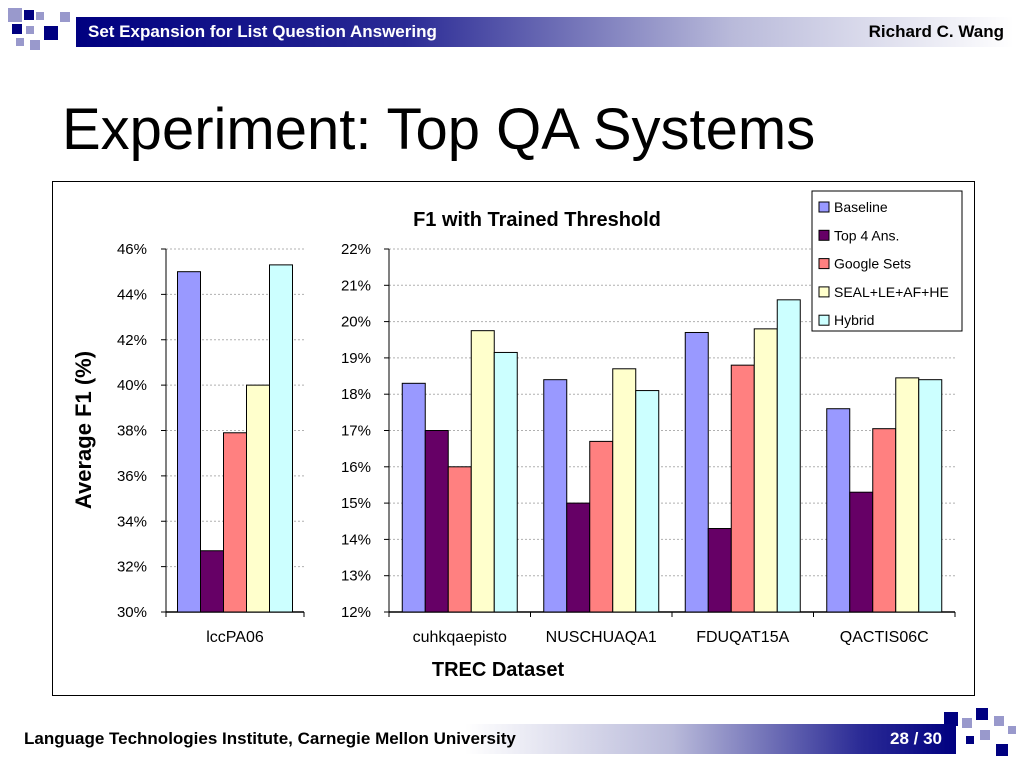 This screenshot has height=768, width=1024. What do you see at coordinates (132, 249) in the screenshot?
I see `y-tick-label: 46%` at bounding box center [132, 249].